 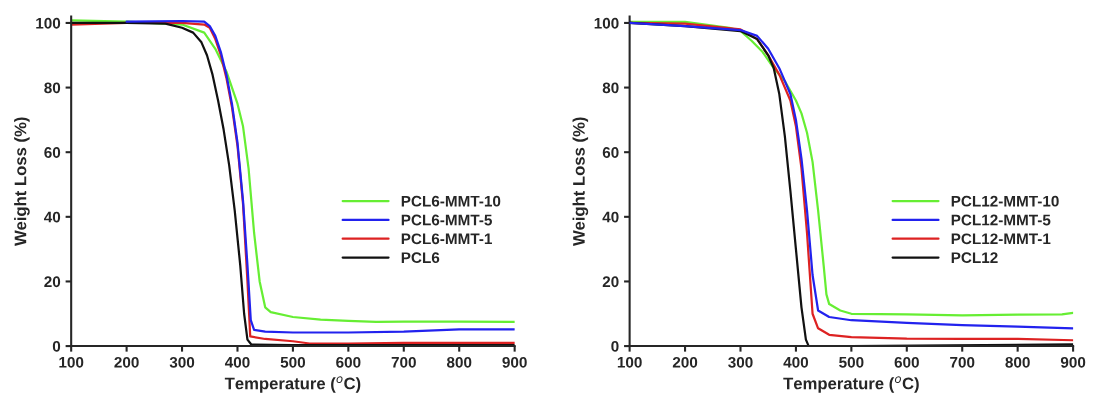 What do you see at coordinates (451, 201) in the screenshot?
I see `legend-label: PCL6-MMT-10` at bounding box center [451, 201].